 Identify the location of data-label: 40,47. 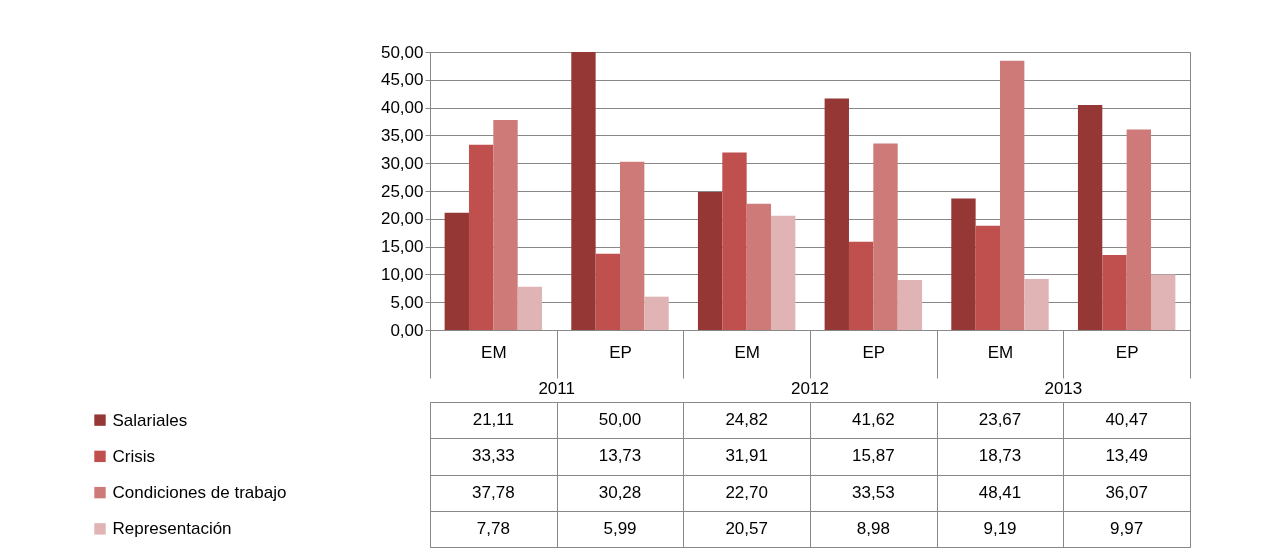
(1126, 420).